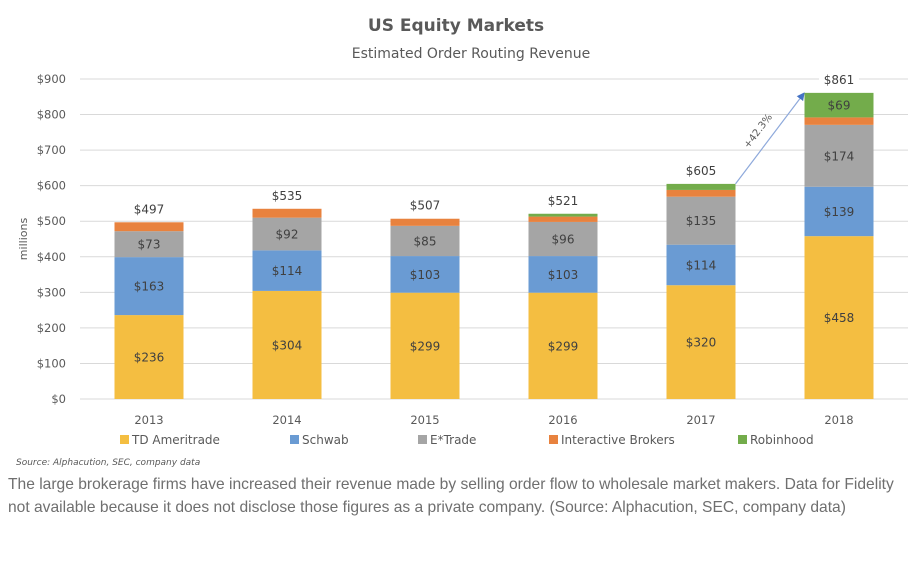 This screenshot has width=920, height=570. I want to click on bar-segment-label: $174, so click(839, 156).